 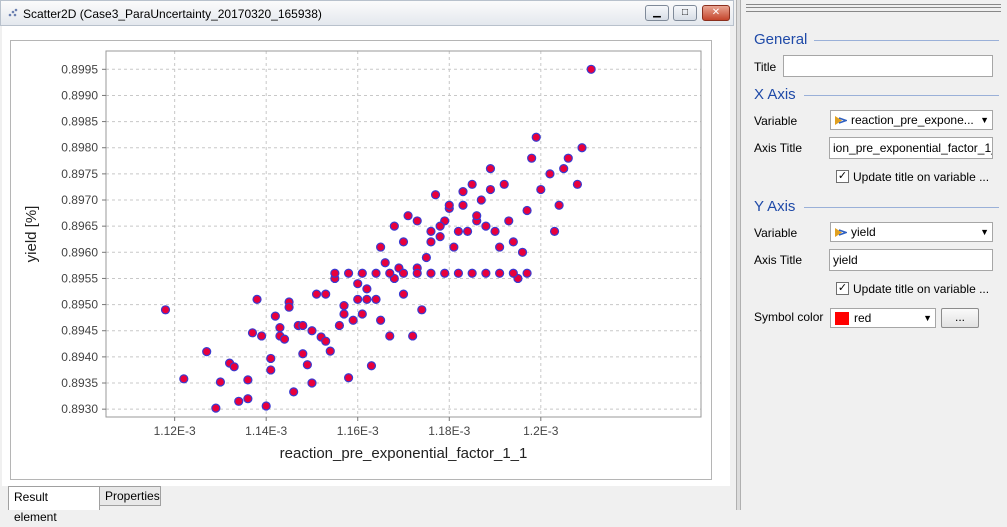 What do you see at coordinates (842, 176) in the screenshot?
I see `x-update-title-checkbox: ✓` at bounding box center [842, 176].